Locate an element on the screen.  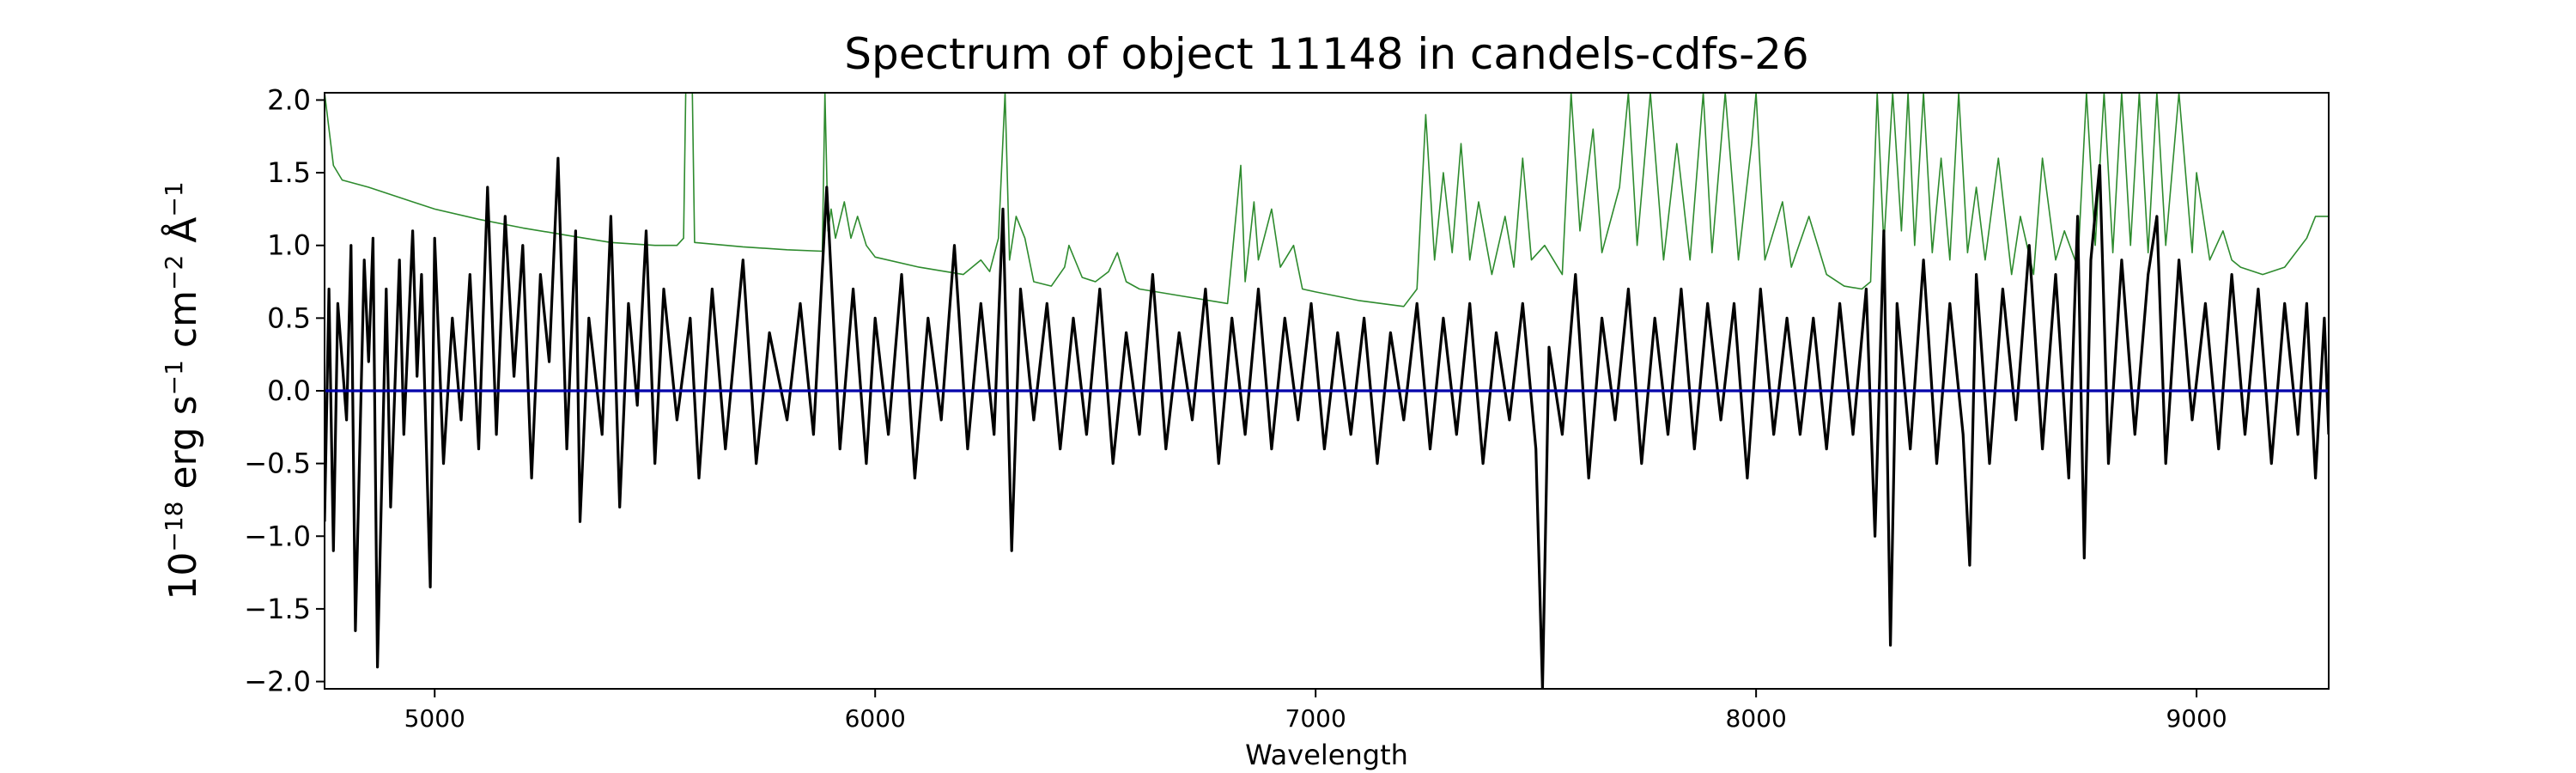
x-tick-label: 9000 is located at coordinates (2196, 718).